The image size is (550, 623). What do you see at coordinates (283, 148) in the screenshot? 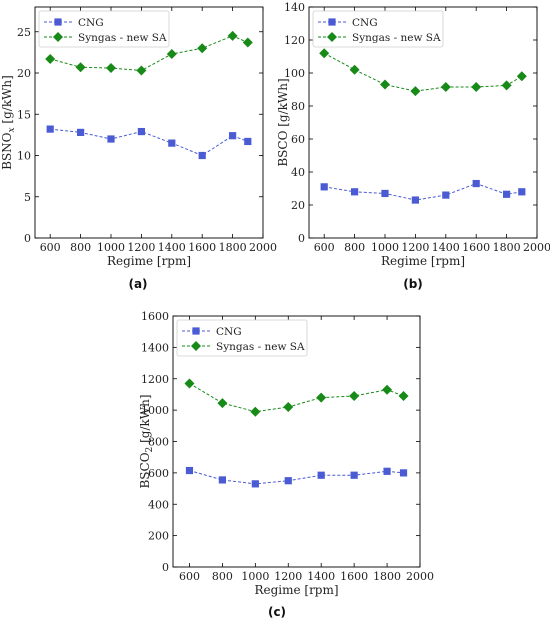
I see `y-axis-label-main: BSCO` at bounding box center [283, 148].